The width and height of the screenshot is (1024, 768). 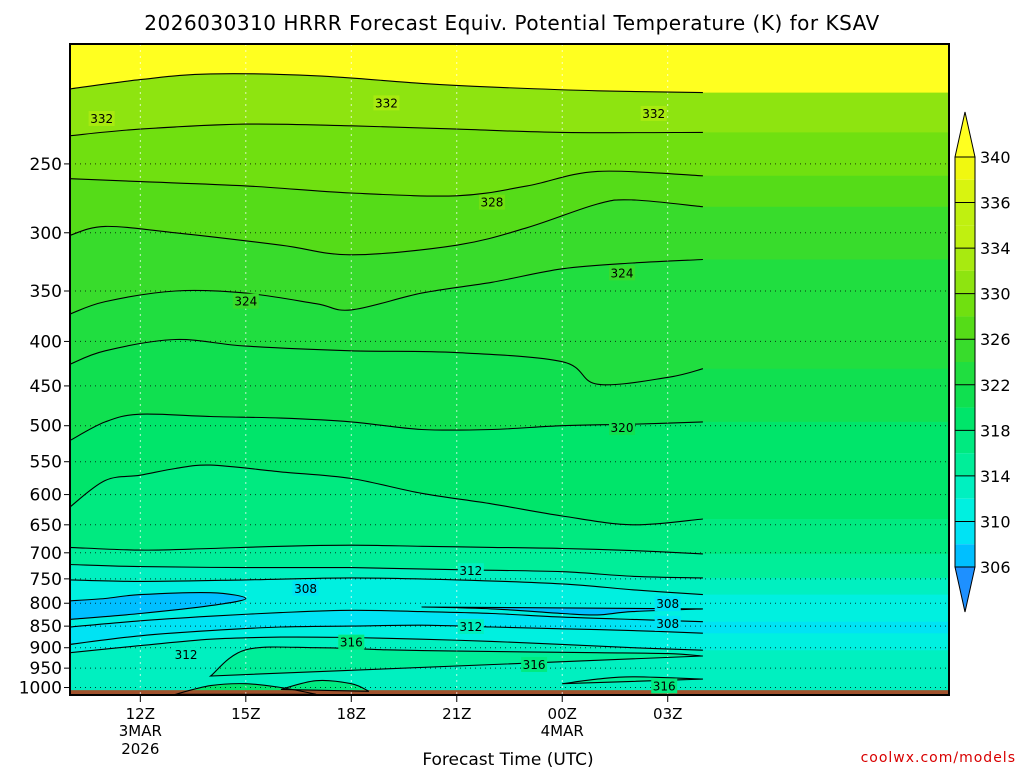 What do you see at coordinates (995, 248) in the screenshot?
I see `colorbar-tick-label: 334` at bounding box center [995, 248].